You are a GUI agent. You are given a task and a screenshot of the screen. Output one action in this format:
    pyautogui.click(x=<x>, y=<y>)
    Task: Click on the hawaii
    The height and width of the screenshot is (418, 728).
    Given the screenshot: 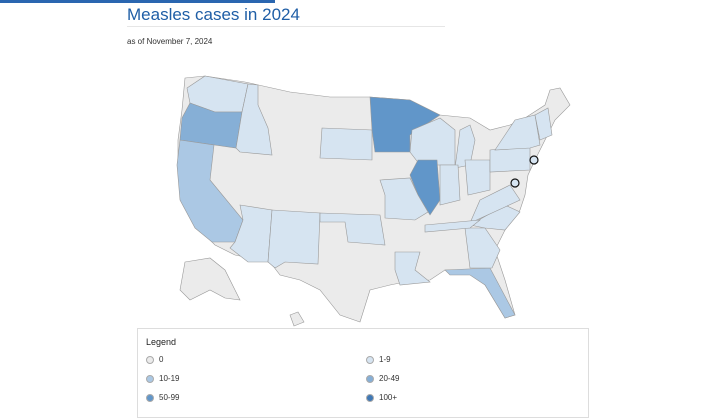 What is the action you would take?
    pyautogui.click(x=297, y=319)
    